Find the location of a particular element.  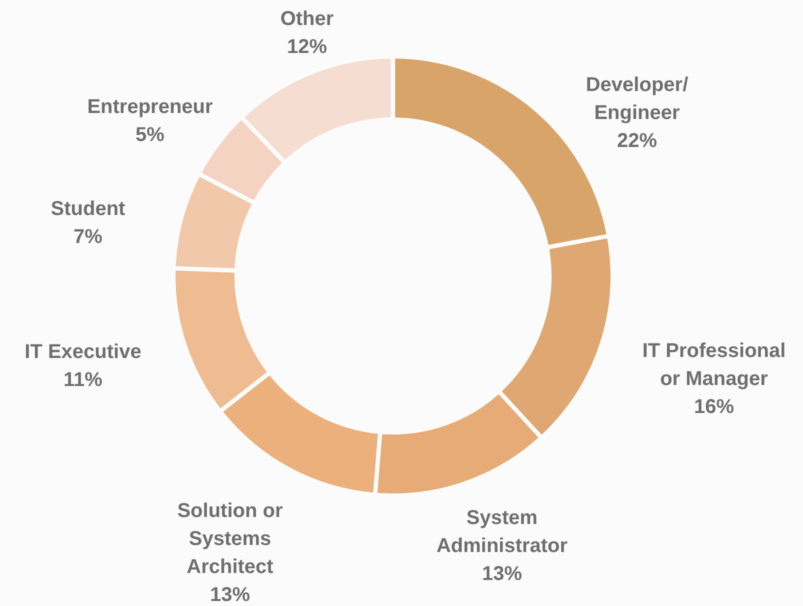

data-label: 22% is located at coordinates (637, 141).